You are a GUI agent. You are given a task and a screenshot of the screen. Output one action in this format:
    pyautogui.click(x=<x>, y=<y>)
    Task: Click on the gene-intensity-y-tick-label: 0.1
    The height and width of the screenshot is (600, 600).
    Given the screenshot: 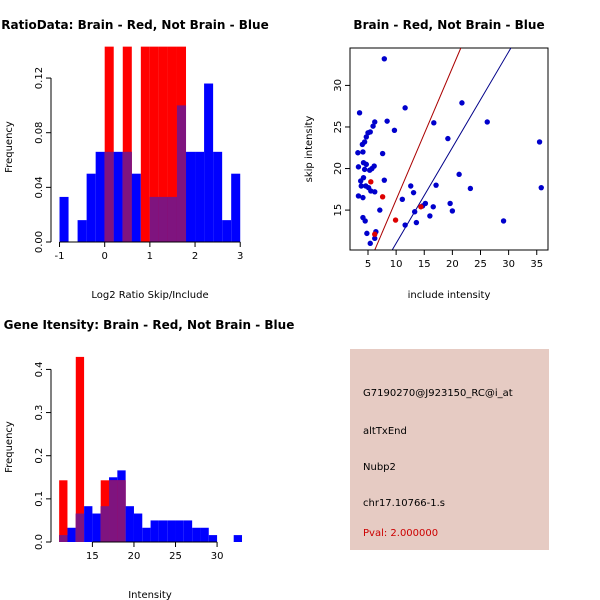 What is the action you would take?
    pyautogui.click(x=39, y=499)
    